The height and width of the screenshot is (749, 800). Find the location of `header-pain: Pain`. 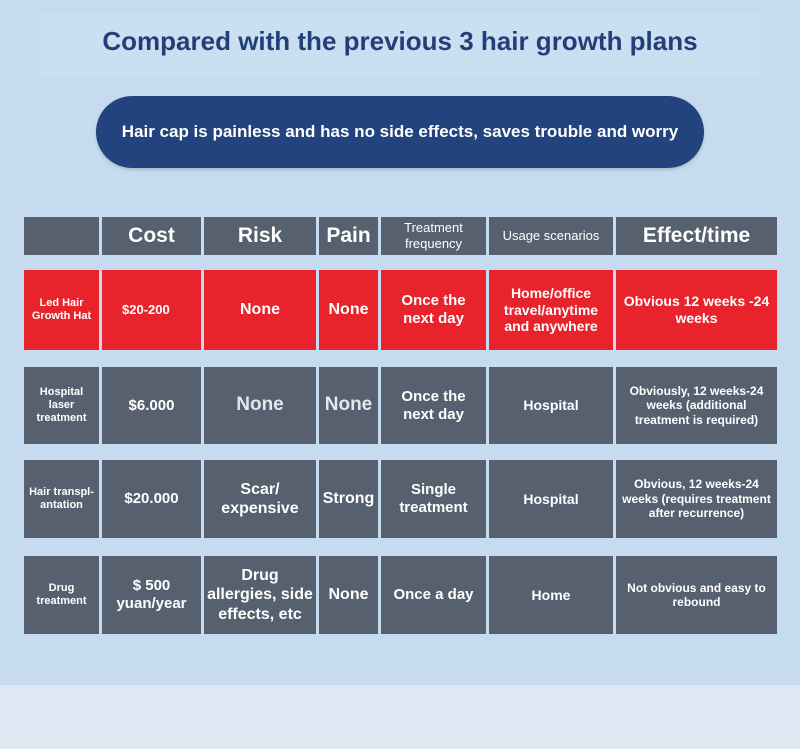

header-pain: Pain is located at coordinates (348, 236).